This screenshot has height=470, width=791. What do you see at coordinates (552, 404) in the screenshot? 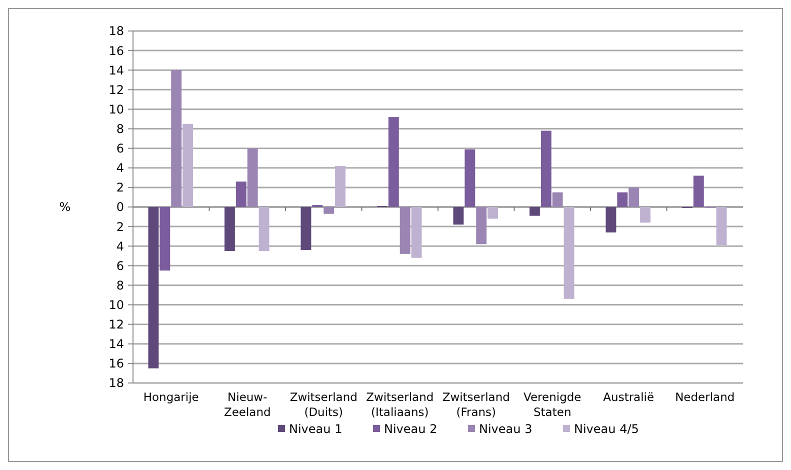
I see `x-tick-label: Verenigde Staten` at bounding box center [552, 404].